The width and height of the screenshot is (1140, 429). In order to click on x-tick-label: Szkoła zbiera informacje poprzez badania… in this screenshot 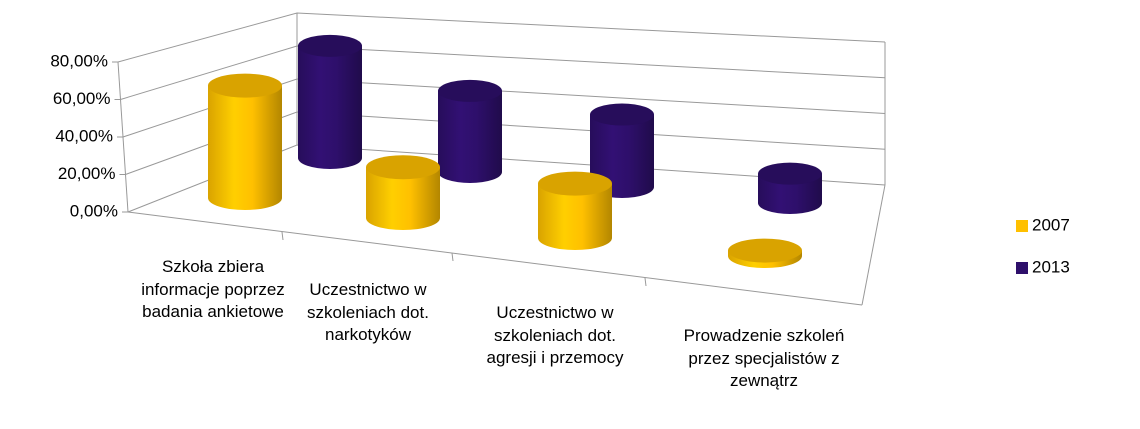, I will do `click(213, 289)`.